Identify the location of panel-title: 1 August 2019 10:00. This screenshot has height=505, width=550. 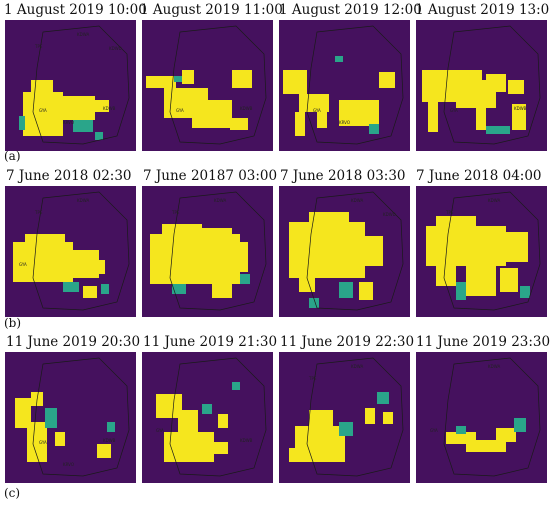
(75, 10).